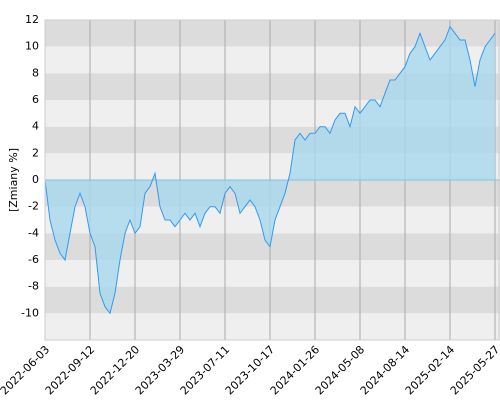 This screenshot has width=500, height=400. I want to click on y-tick-label: 6, so click(35, 99).